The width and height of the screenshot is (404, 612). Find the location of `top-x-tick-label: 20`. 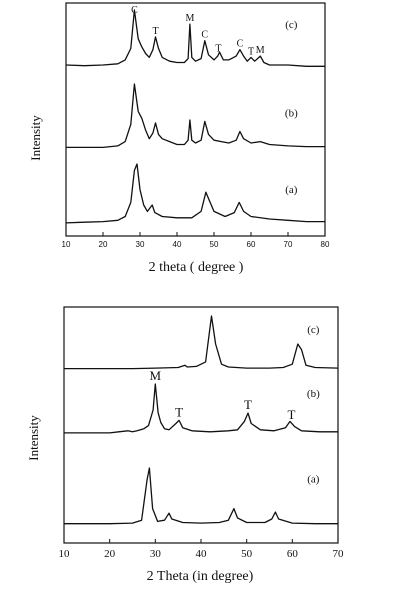

top-x-tick-label: 20 is located at coordinates (103, 244).